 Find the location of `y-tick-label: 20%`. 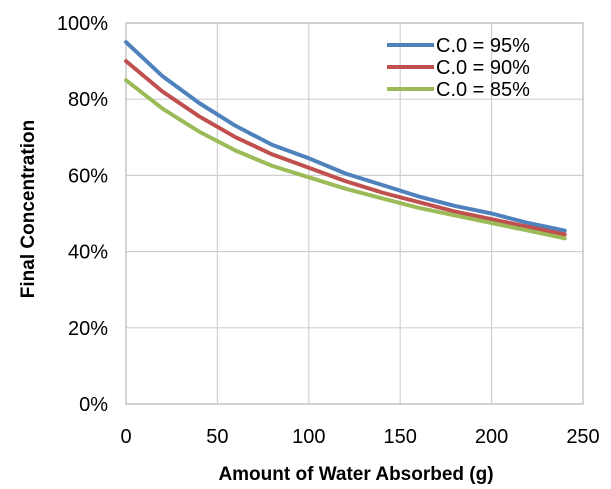

y-tick-label: 20% is located at coordinates (88, 329).